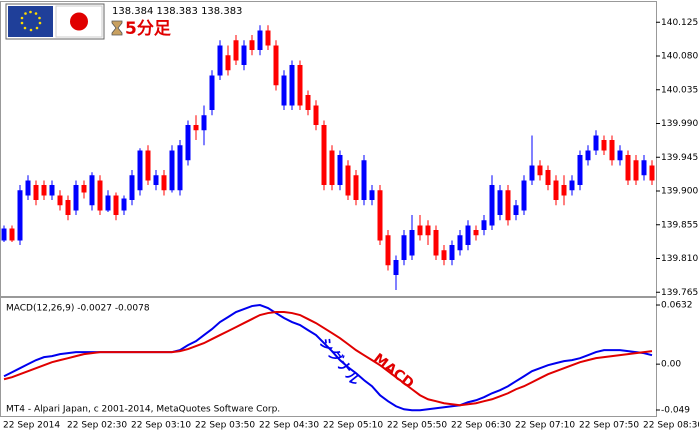  What do you see at coordinates (679, 192) in the screenshot?
I see `y-tick-label: 139.900` at bounding box center [679, 192].